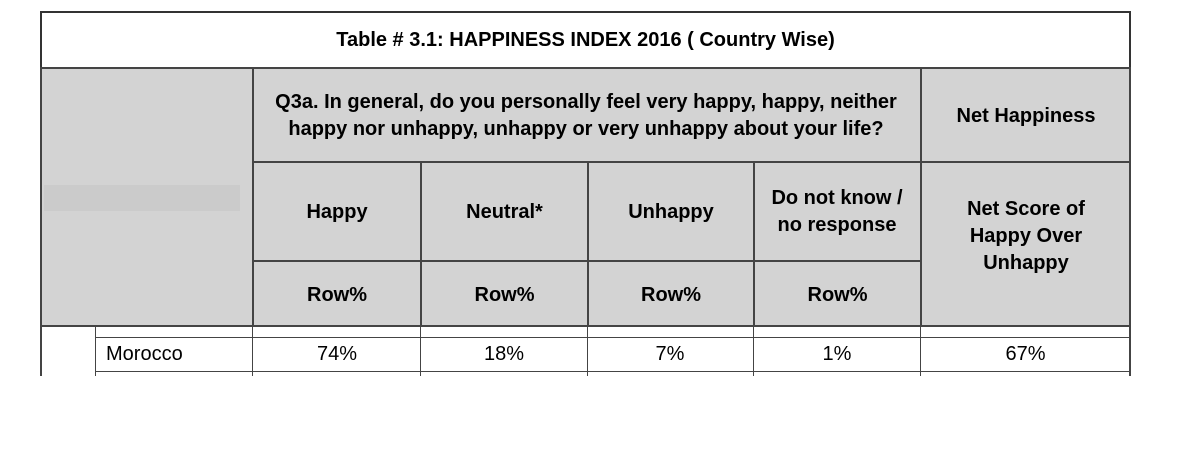 This screenshot has height=450, width=1191. Describe the element at coordinates (837, 354) in the screenshot. I see `dk-cell: 1%` at that location.